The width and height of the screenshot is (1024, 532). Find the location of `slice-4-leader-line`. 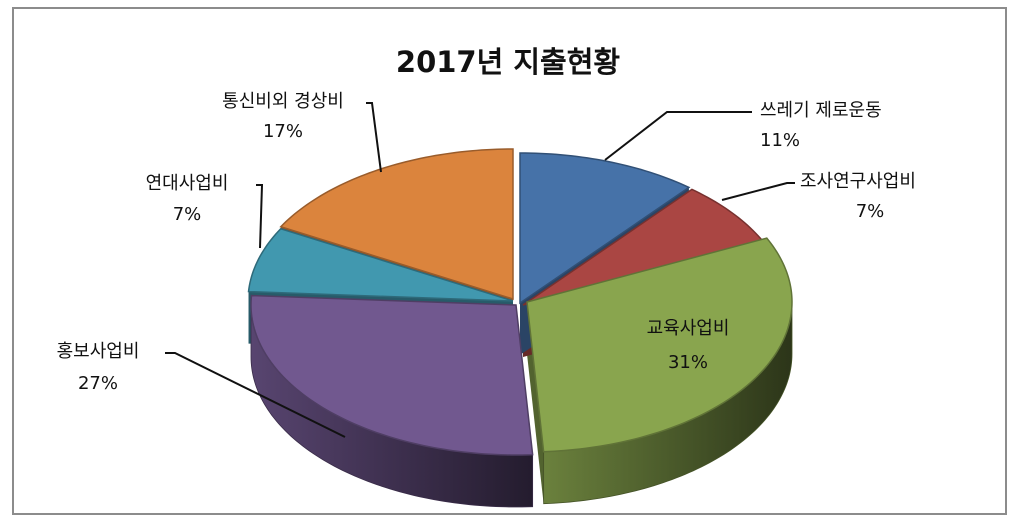

slice-4-leader-line is located at coordinates (255, 395).